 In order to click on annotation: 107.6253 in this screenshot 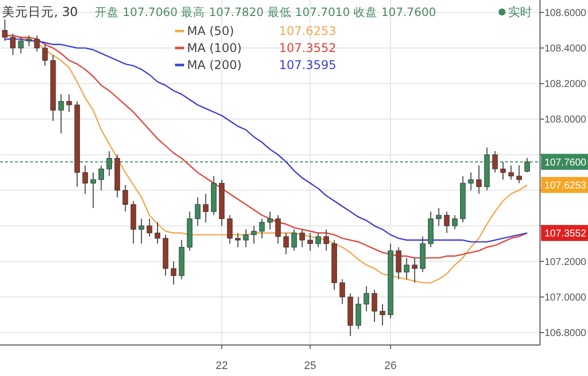, I will do `click(307, 31)`.